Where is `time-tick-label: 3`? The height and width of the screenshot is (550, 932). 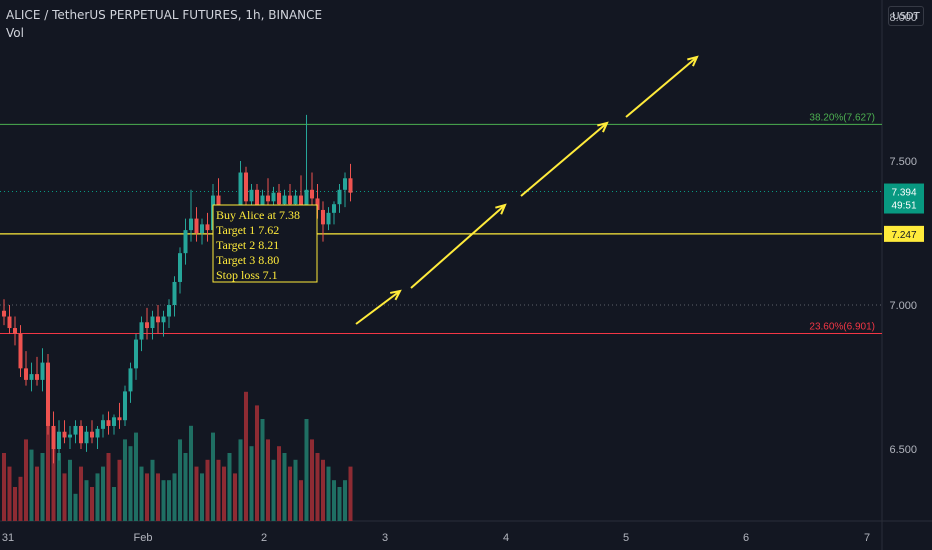
time-tick-label: 3 is located at coordinates (385, 538).